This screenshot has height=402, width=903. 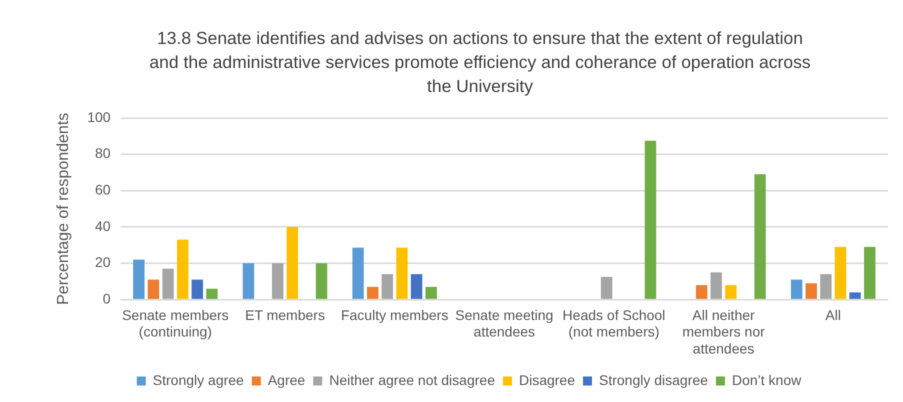 What do you see at coordinates (102, 190) in the screenshot?
I see `y-tick-label: 60` at bounding box center [102, 190].